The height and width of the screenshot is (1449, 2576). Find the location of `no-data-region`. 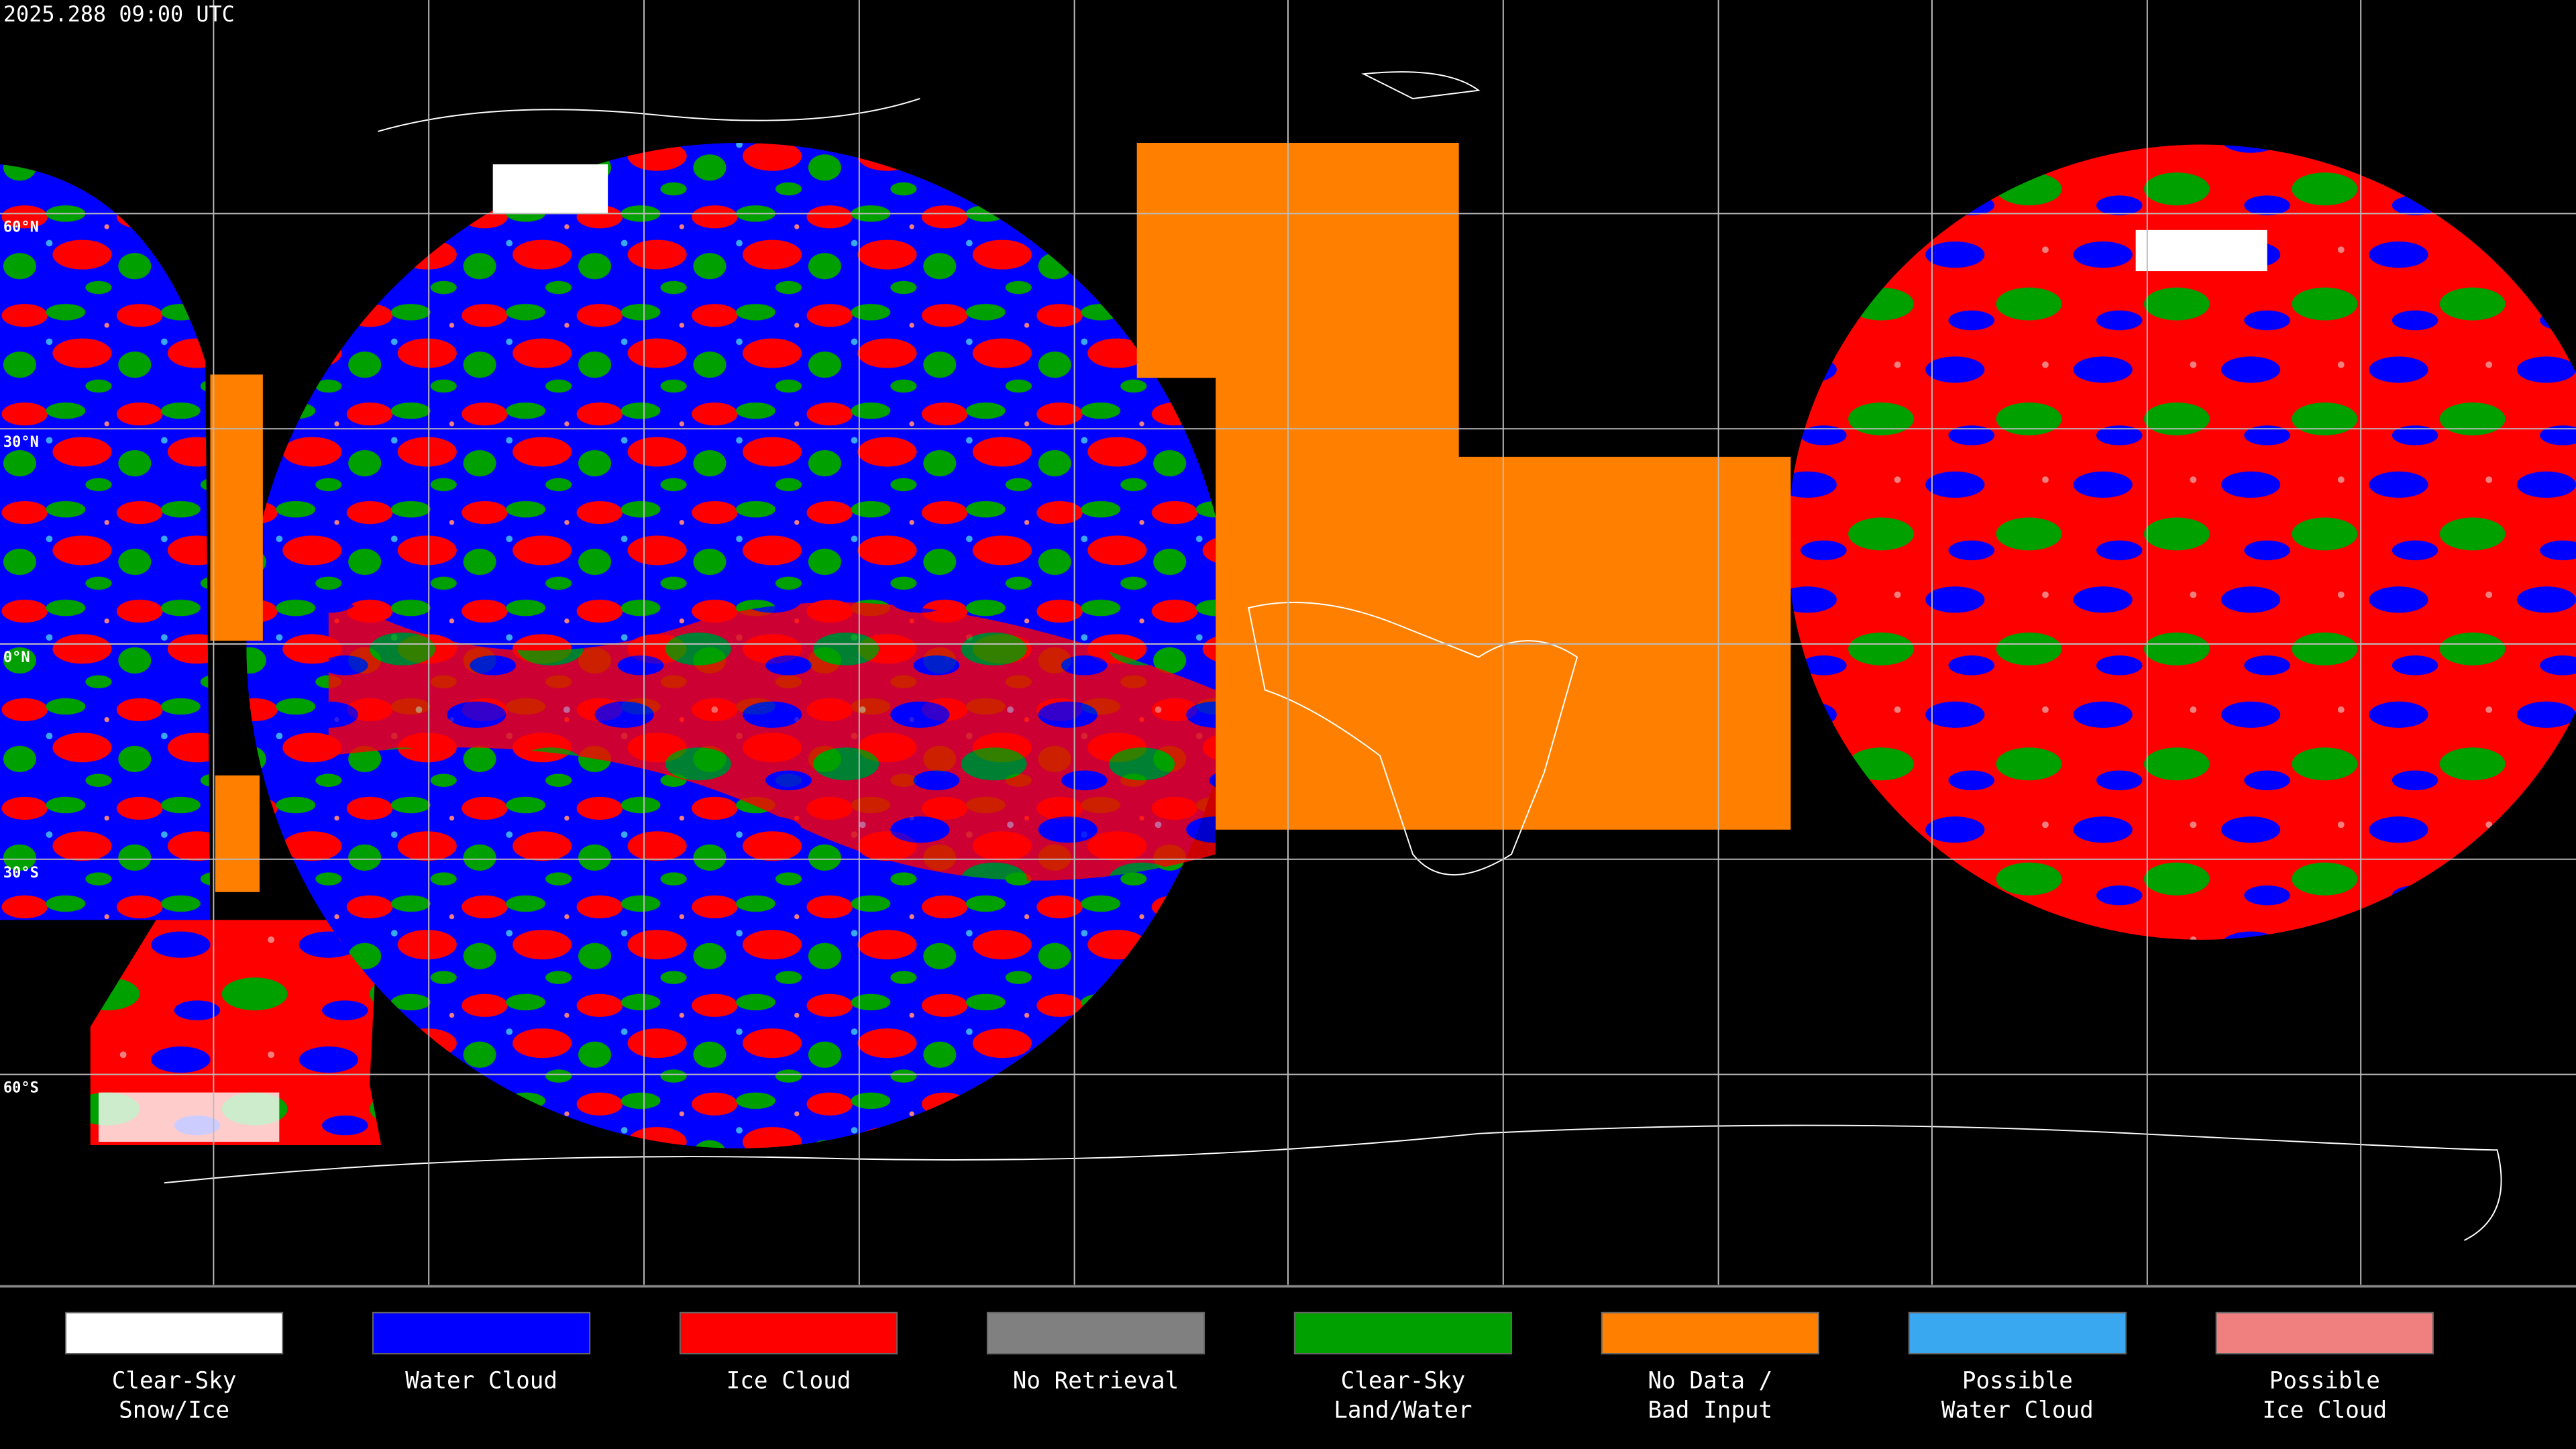

no-data-region is located at coordinates (1463, 486).